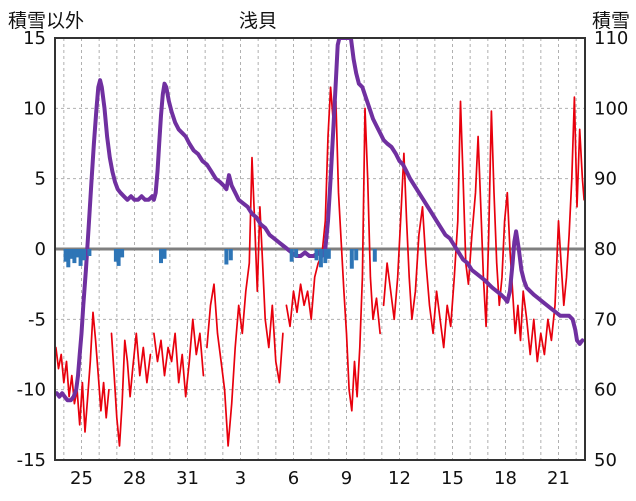 The width and height of the screenshot is (636, 501). I want to click on left-axis-tick: -10, so click(31, 390).